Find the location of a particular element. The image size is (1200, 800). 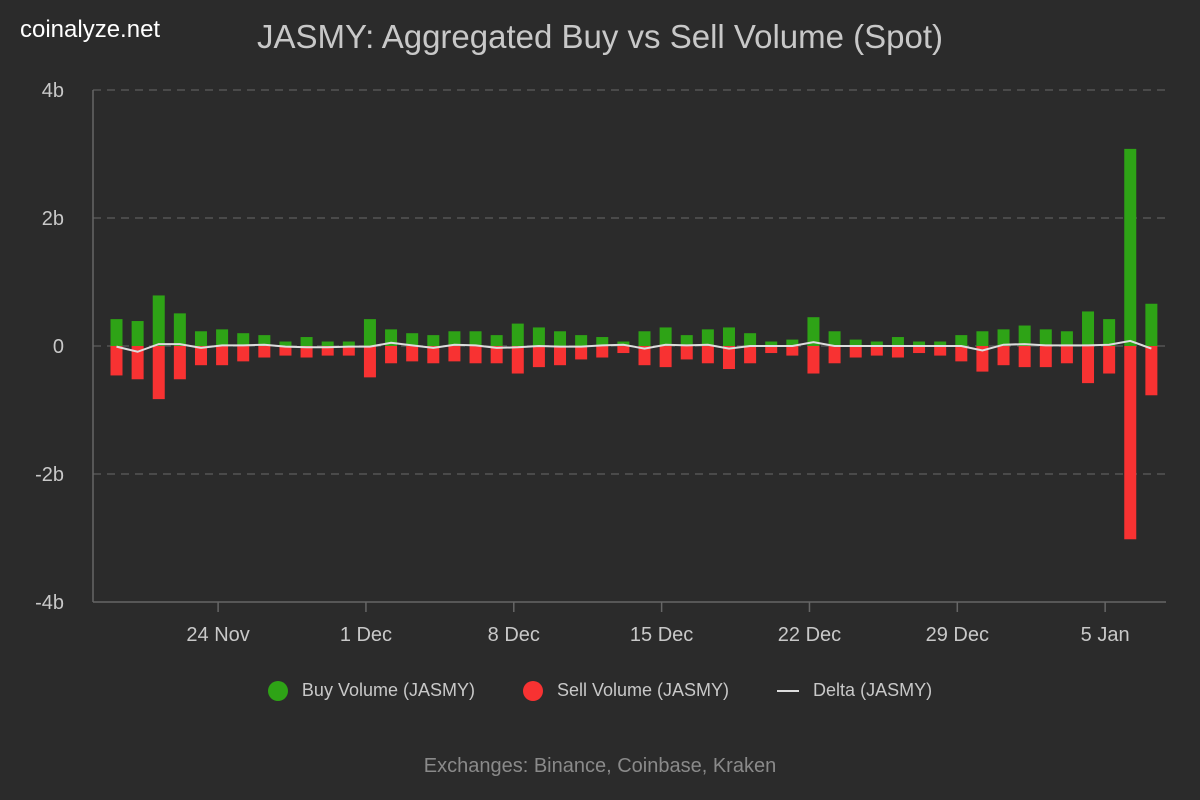

legend-delta: Delta (JASMY) is located at coordinates (854, 690).